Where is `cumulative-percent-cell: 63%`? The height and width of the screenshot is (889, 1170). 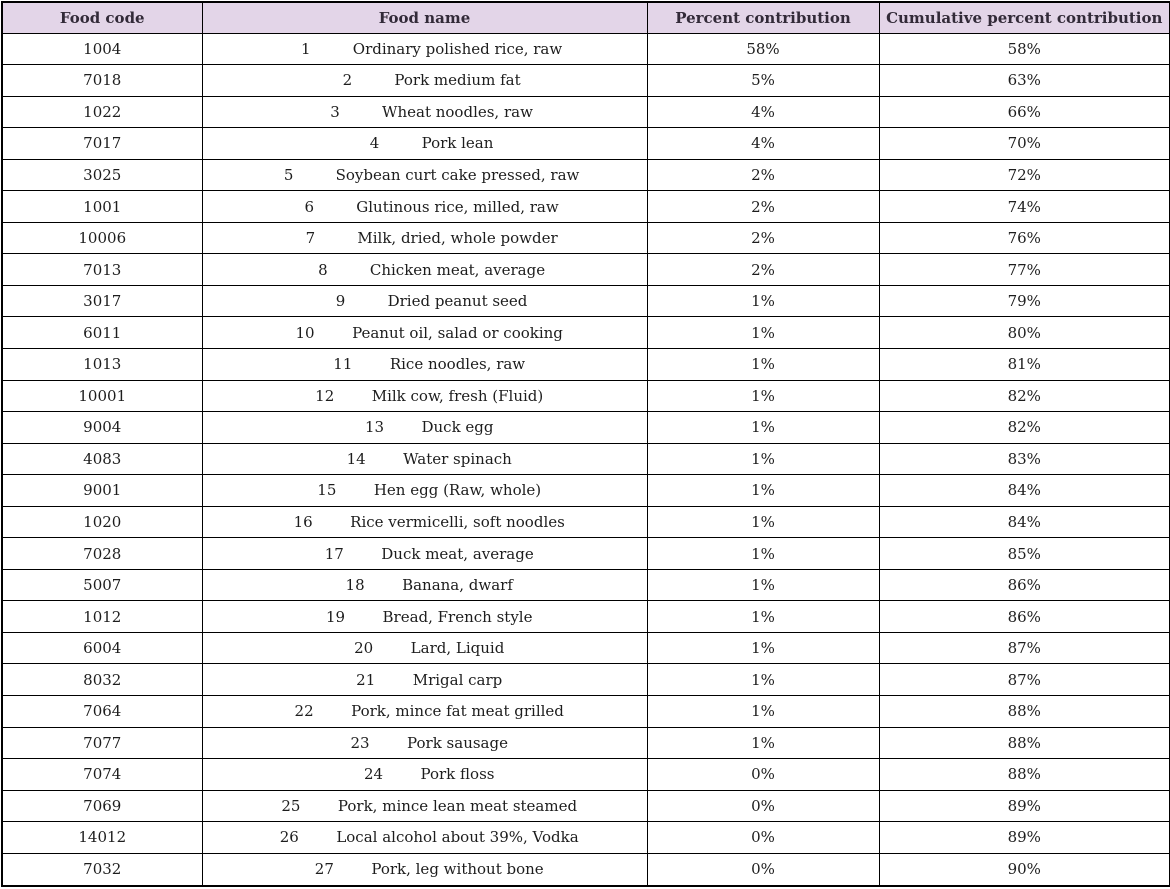
cumulative-percent-cell: 63% is located at coordinates (1024, 80).